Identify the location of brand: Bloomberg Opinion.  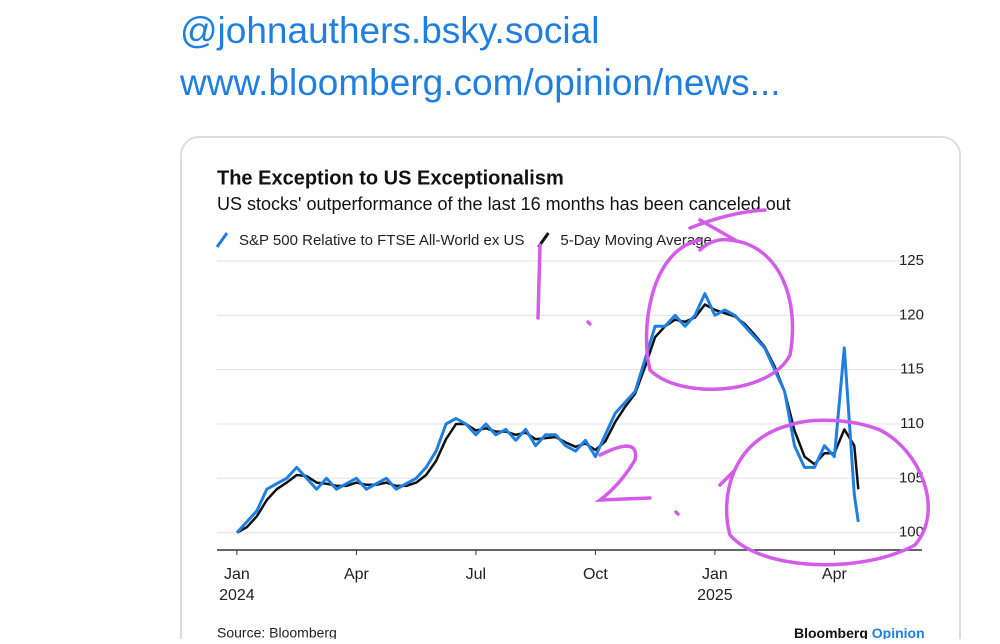
(859, 632).